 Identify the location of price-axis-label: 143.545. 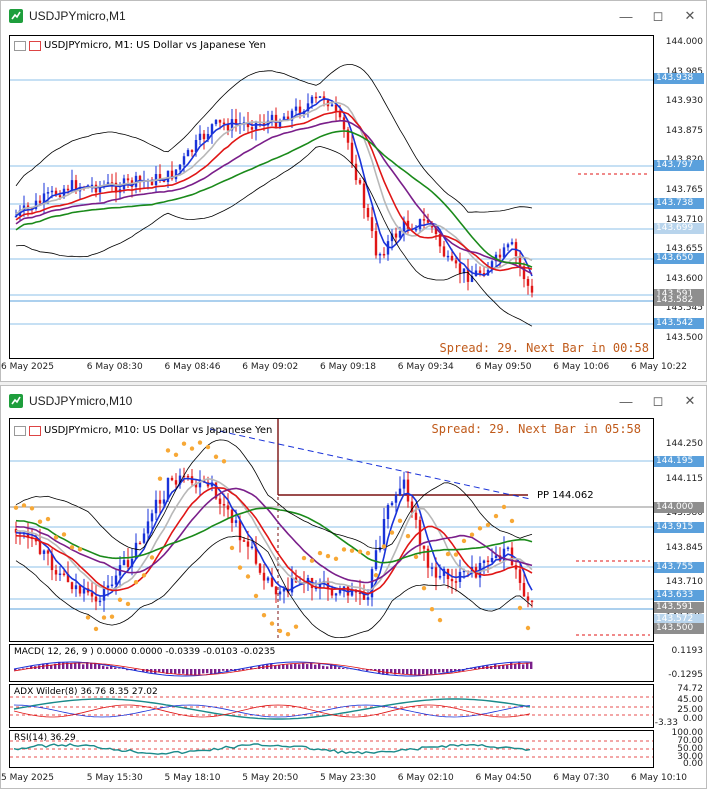
(684, 308).